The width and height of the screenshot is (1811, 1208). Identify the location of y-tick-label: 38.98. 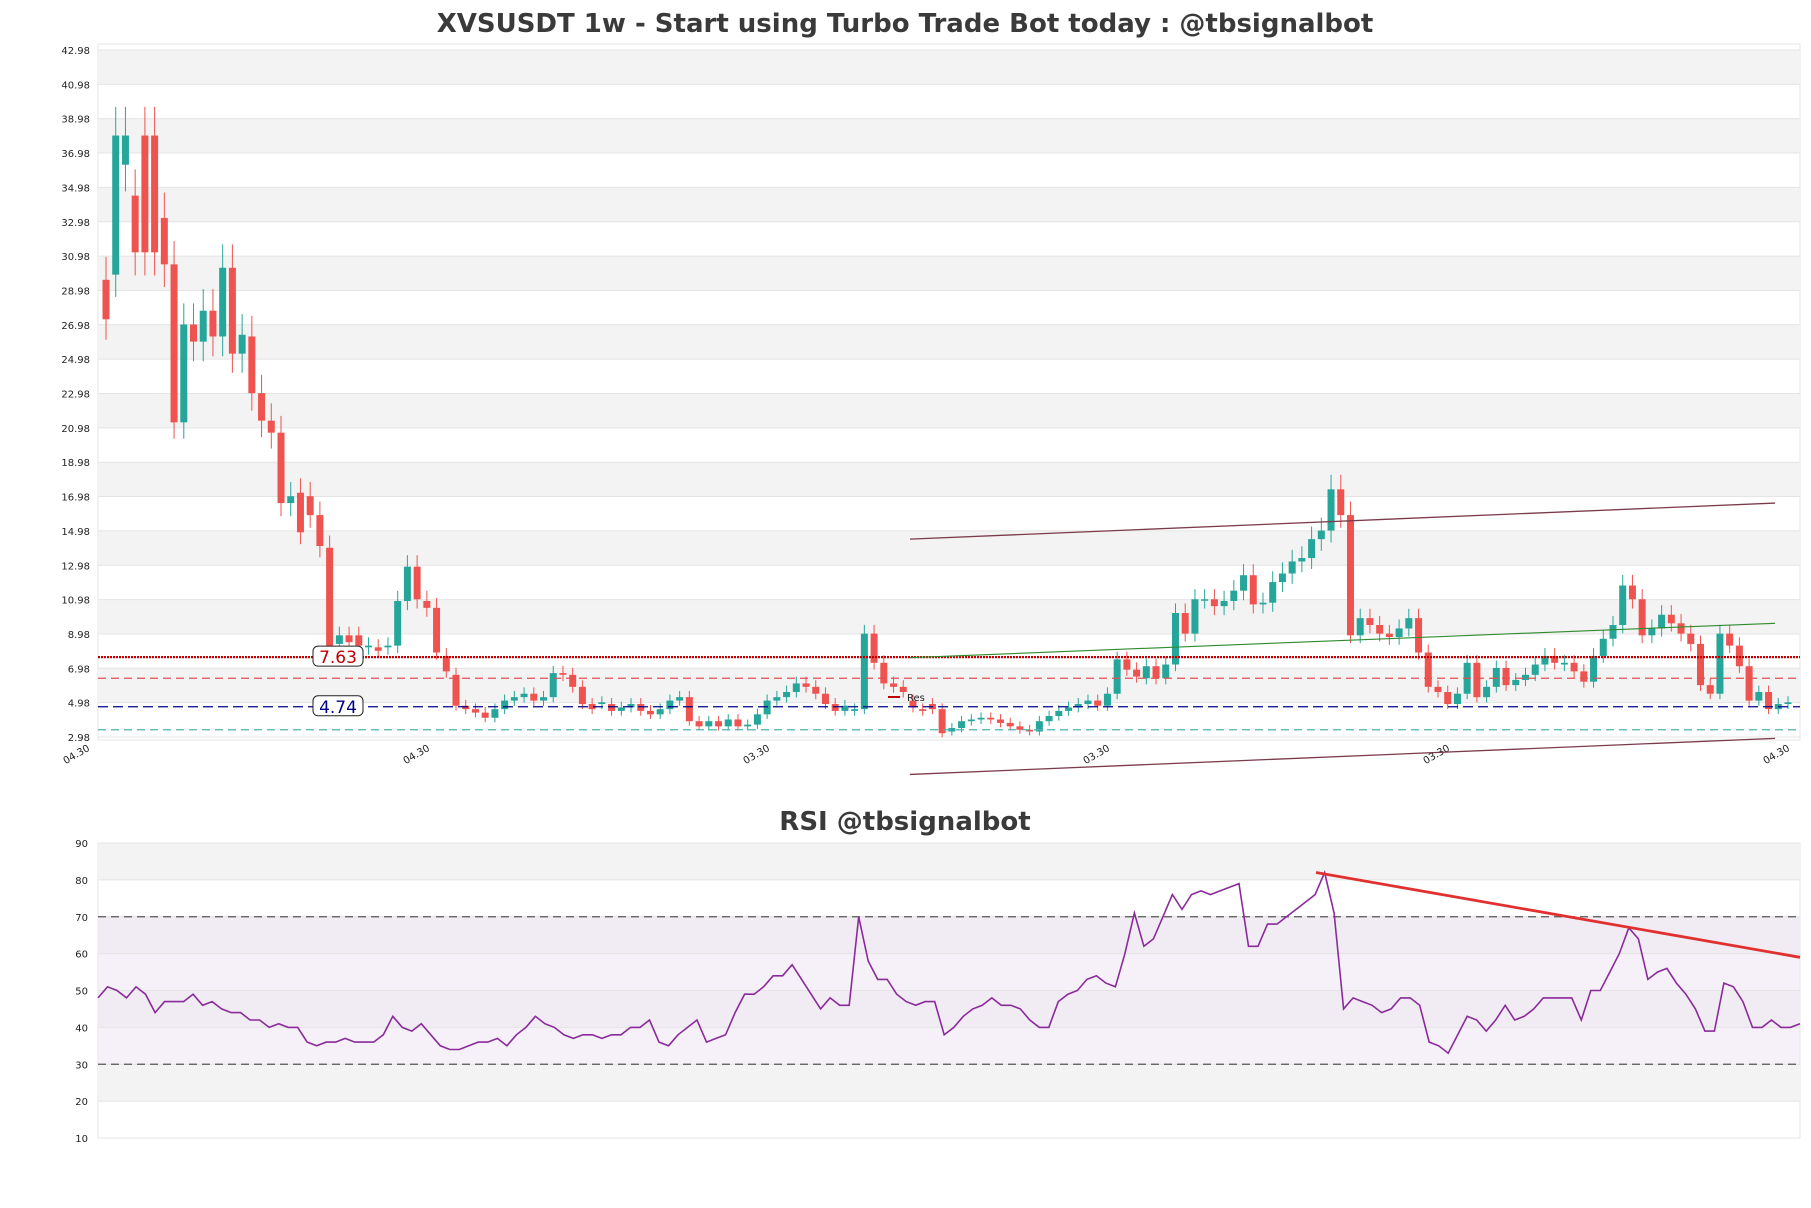
(75, 120).